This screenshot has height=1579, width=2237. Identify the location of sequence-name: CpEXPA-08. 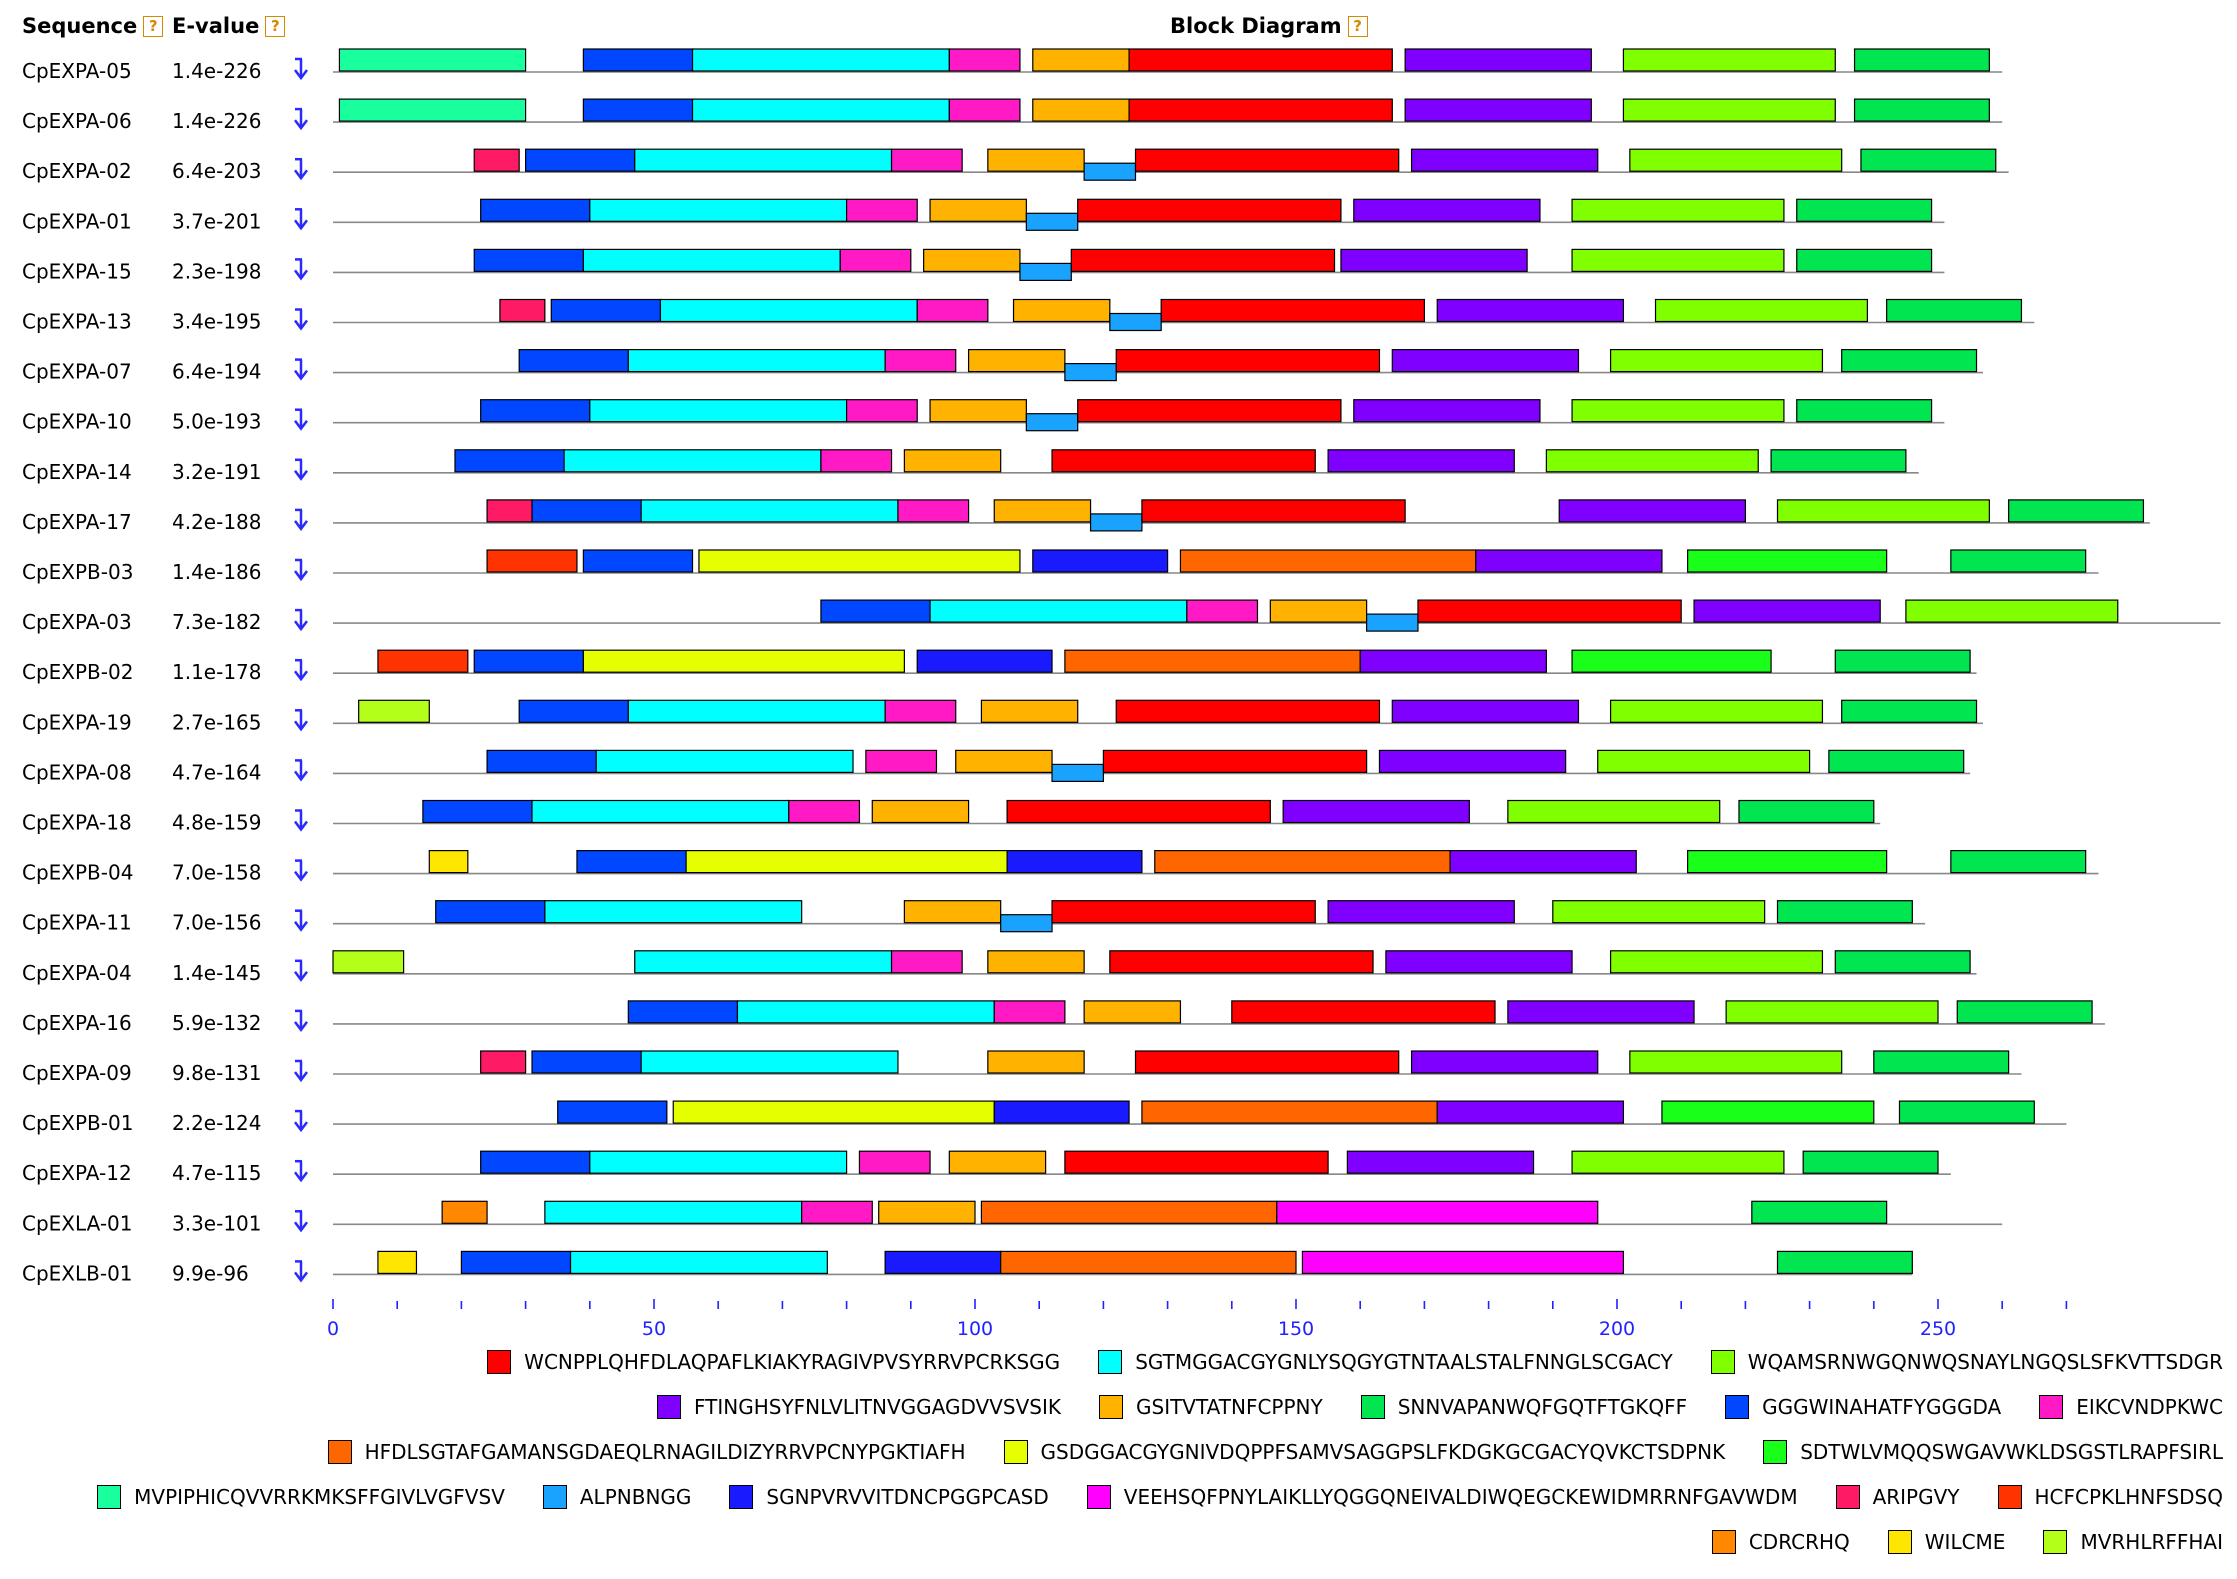
(77, 772).